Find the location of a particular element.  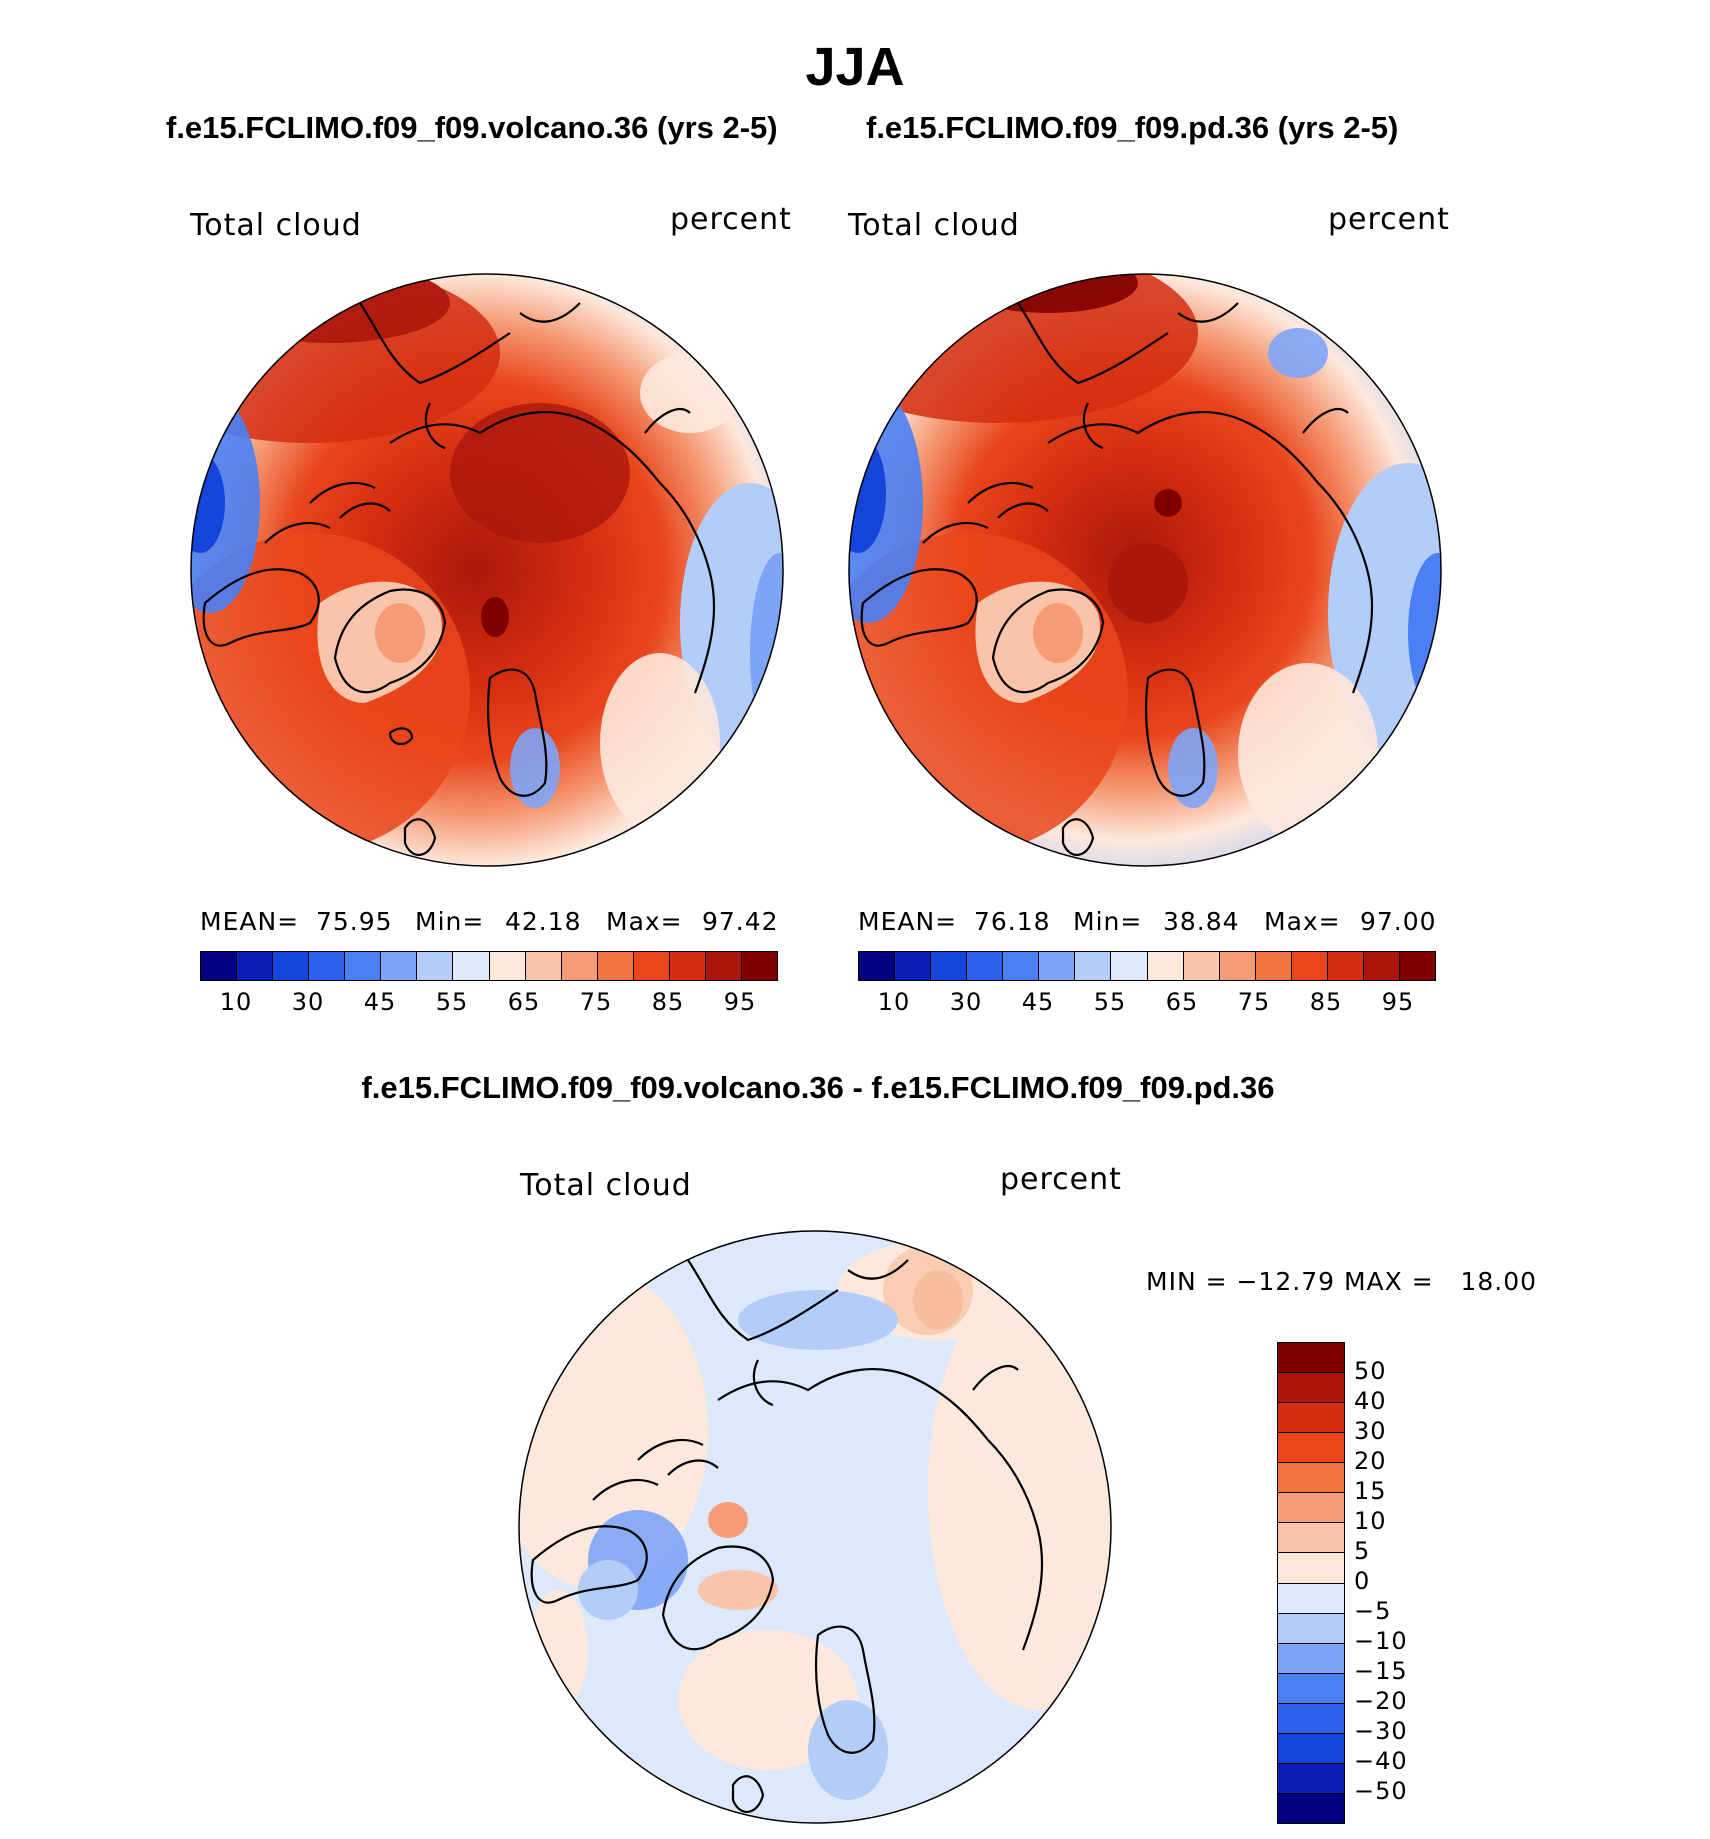

panel2-min-value: 38.84 is located at coordinates (1201, 921).